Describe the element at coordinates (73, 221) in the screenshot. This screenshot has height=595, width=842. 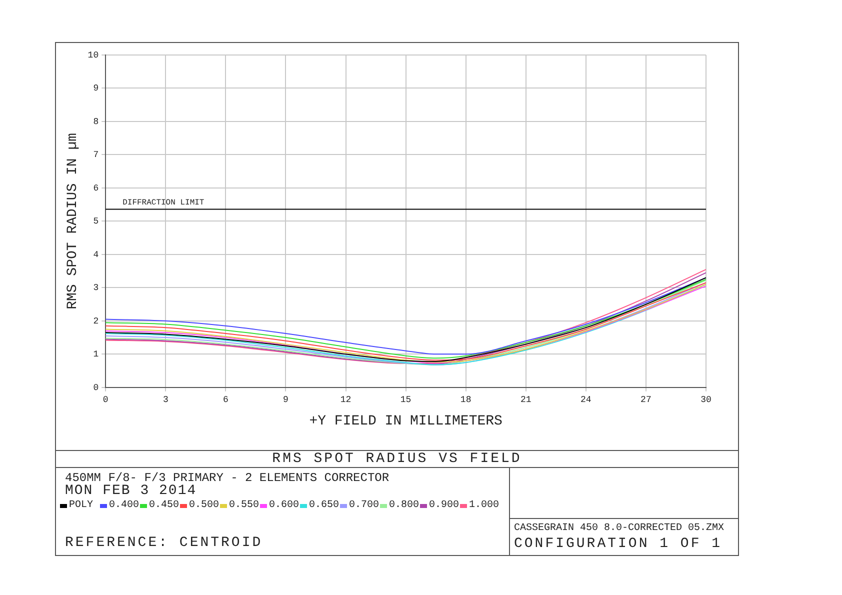
I see `y-axis-title: RMS SPOT RADIUS IN µm` at that location.